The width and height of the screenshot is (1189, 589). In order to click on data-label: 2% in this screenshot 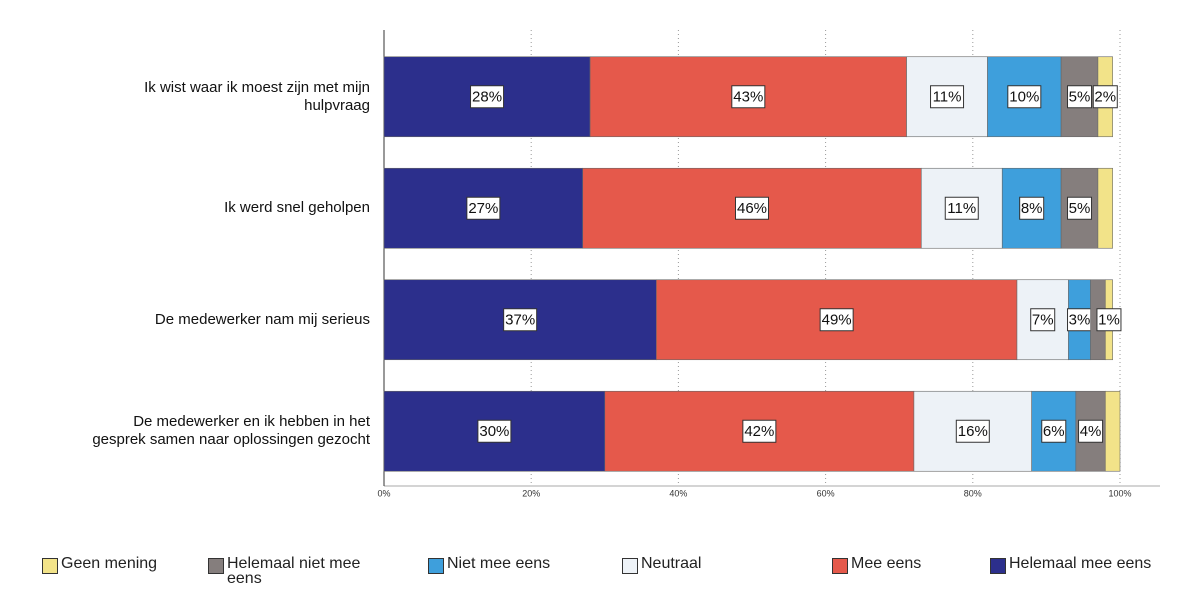, I will do `click(1105, 97)`.